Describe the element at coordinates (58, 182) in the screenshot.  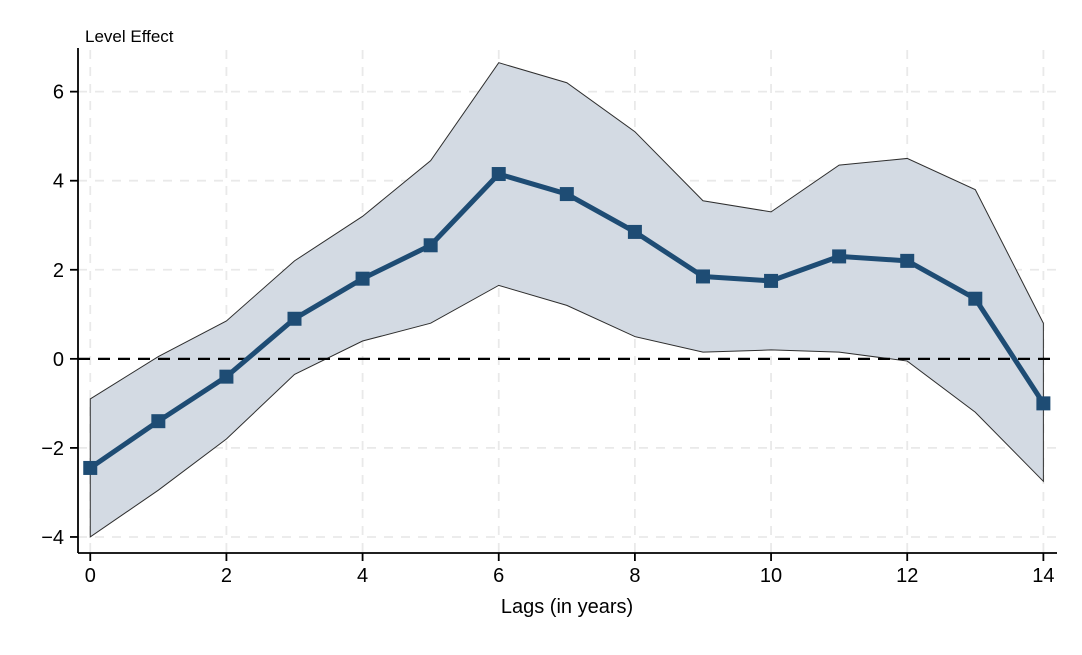
I see `y-tick-label: 4` at that location.